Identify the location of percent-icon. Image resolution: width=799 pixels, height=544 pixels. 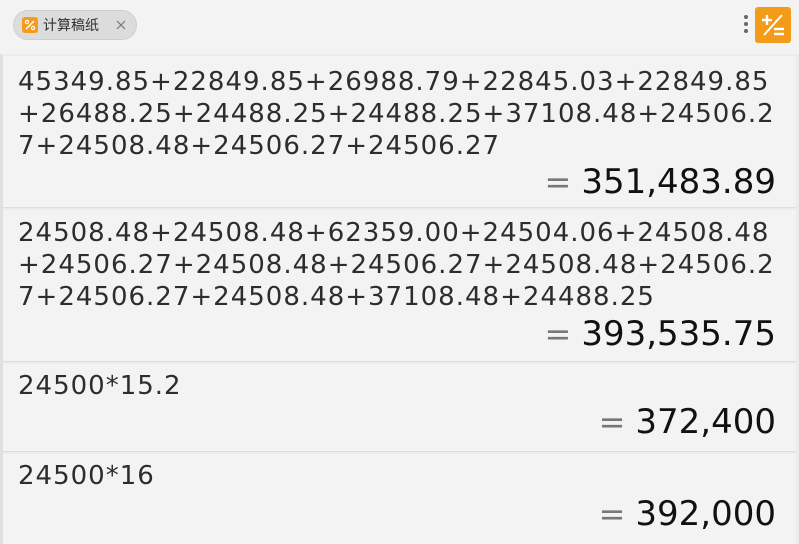
(30, 25).